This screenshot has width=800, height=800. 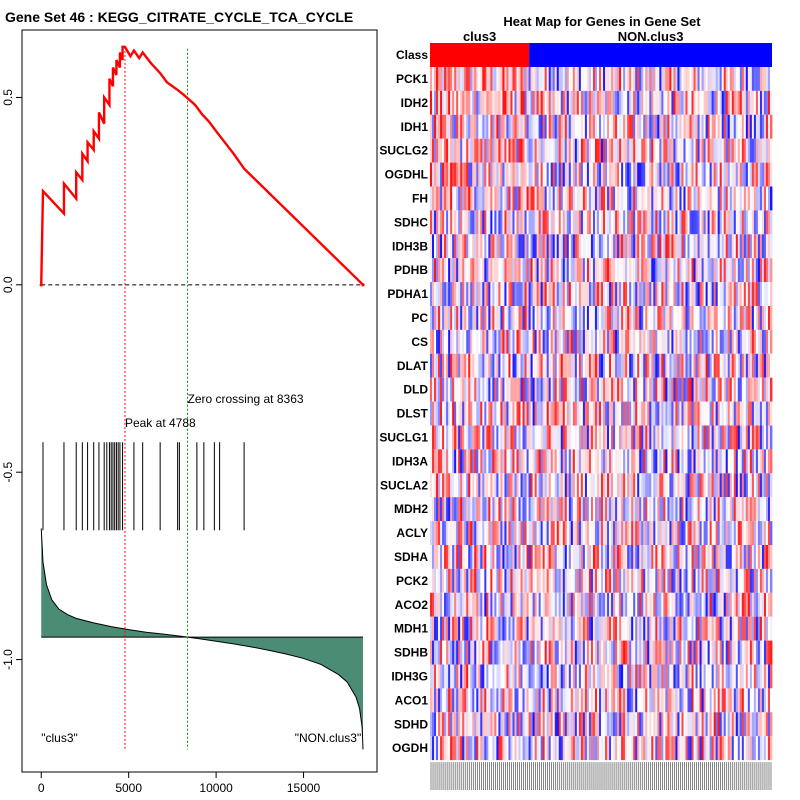 What do you see at coordinates (8, 659) in the screenshot?
I see `y-tick-label: -1.0` at bounding box center [8, 659].